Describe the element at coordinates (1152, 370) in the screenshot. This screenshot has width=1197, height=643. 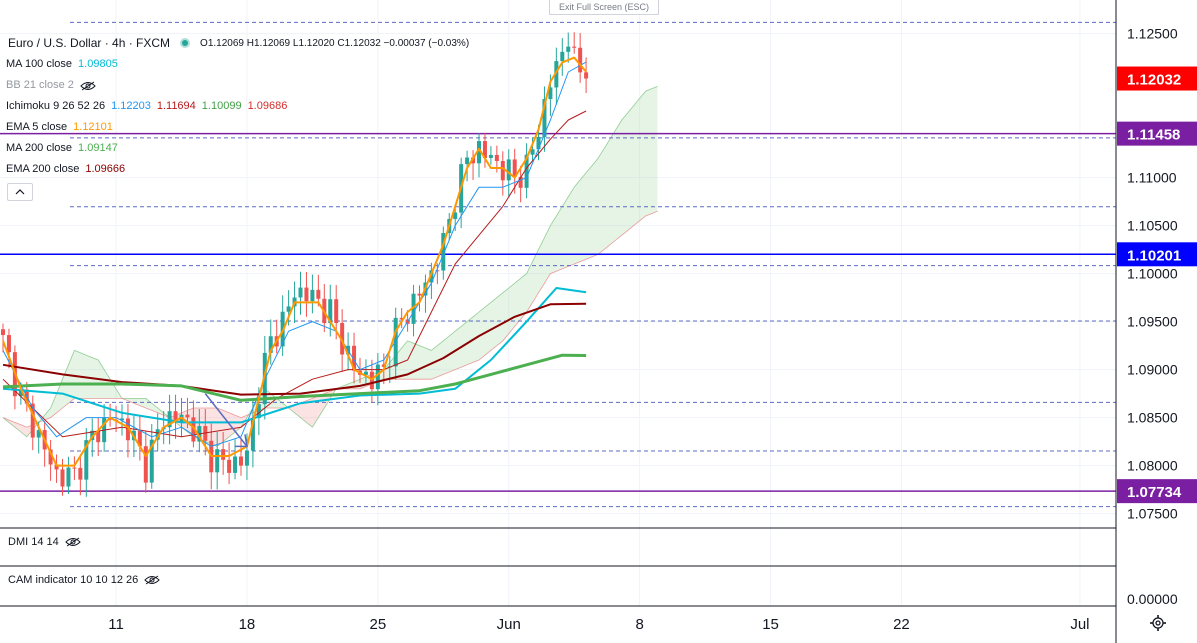
I see `y-tick-label: 1.09000` at that location.